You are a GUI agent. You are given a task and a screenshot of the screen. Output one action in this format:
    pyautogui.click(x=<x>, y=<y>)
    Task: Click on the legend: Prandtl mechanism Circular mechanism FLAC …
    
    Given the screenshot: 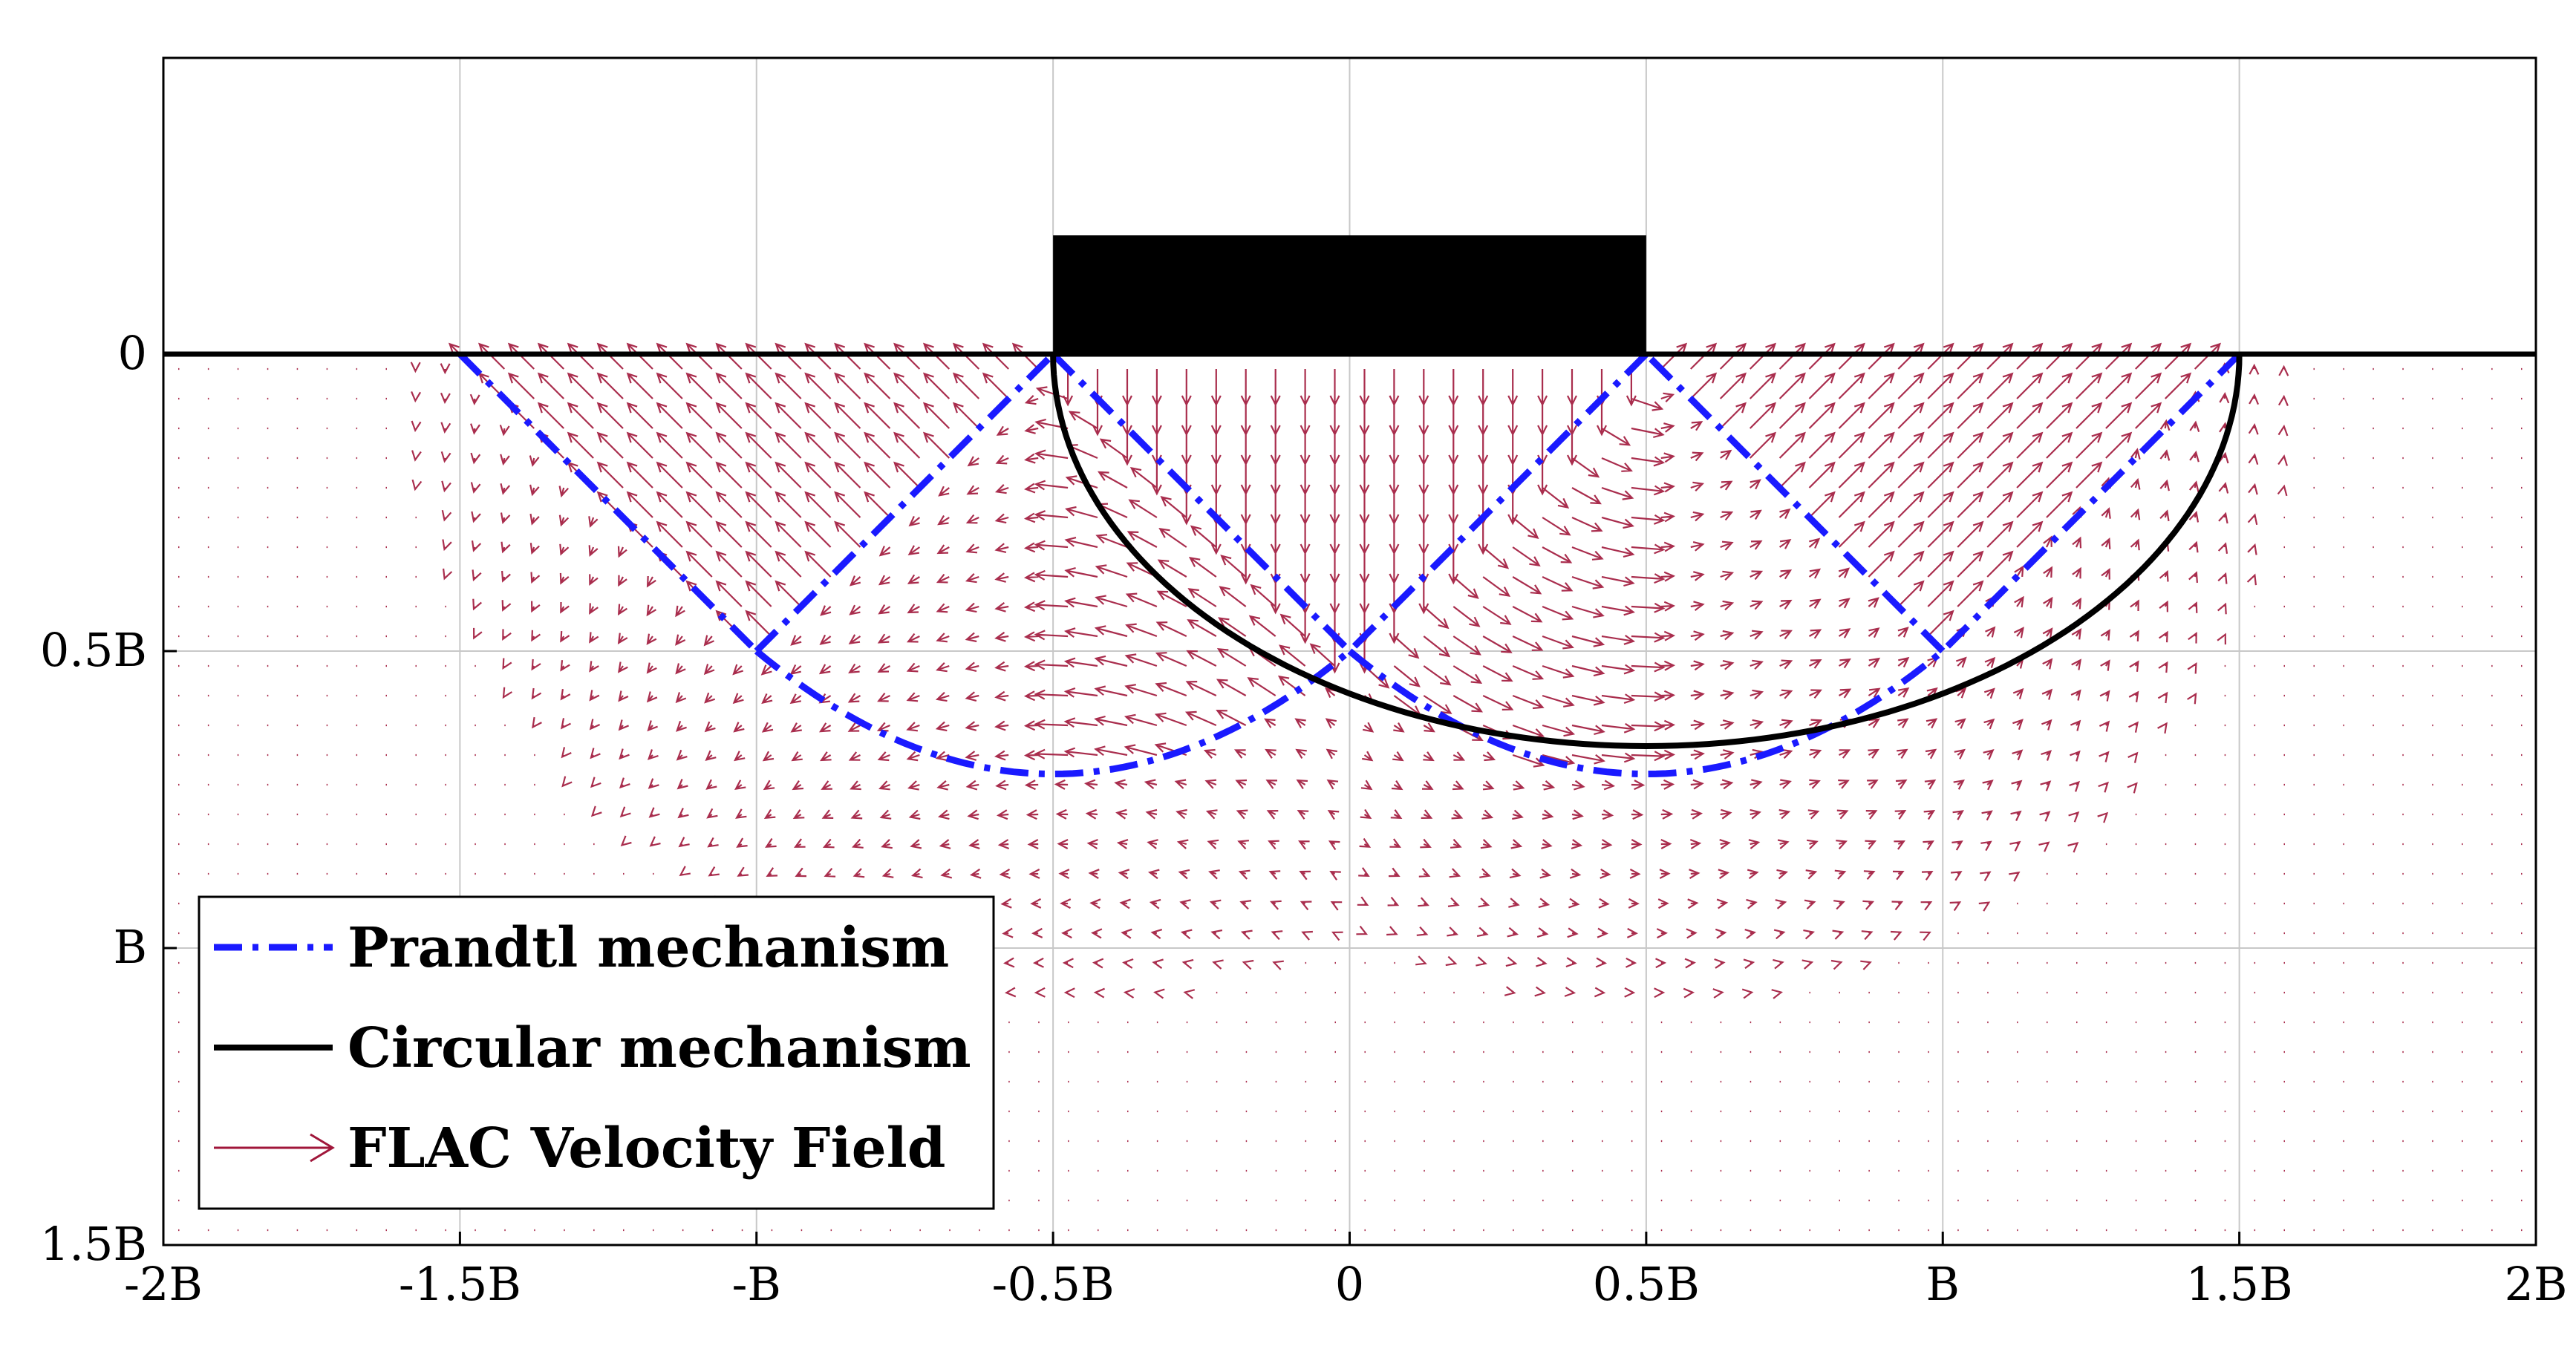 What is the action you would take?
    pyautogui.click(x=596, y=1052)
    